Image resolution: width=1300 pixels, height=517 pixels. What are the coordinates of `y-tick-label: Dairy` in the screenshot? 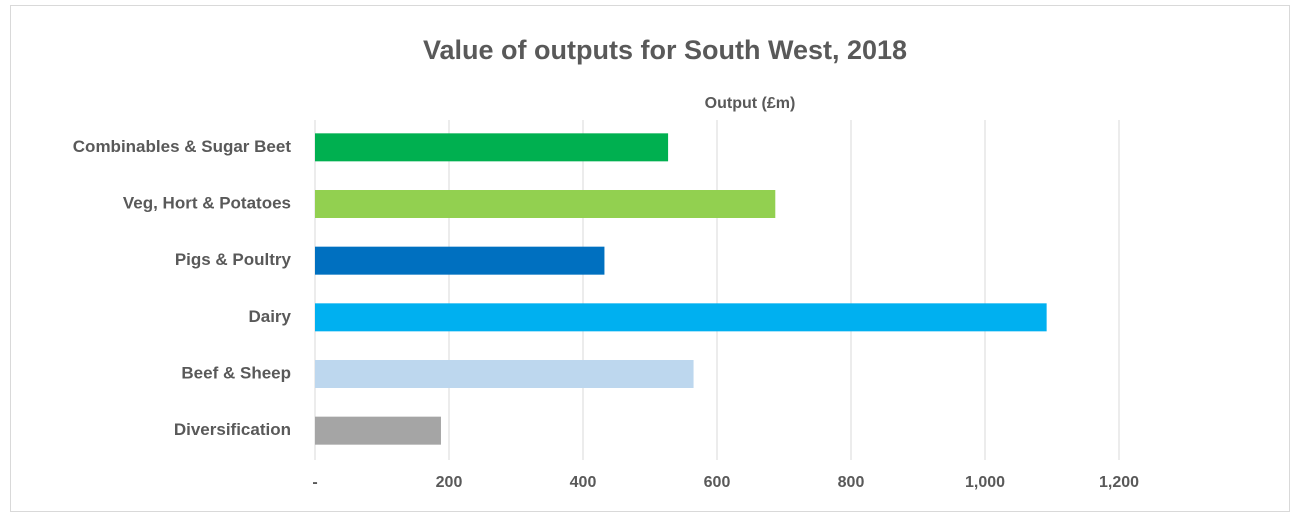 It's located at (269, 316).